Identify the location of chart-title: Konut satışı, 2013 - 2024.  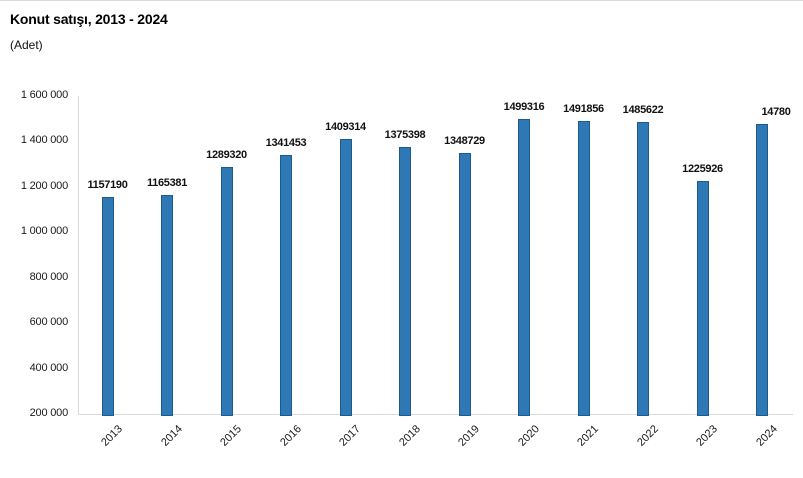
(89, 19).